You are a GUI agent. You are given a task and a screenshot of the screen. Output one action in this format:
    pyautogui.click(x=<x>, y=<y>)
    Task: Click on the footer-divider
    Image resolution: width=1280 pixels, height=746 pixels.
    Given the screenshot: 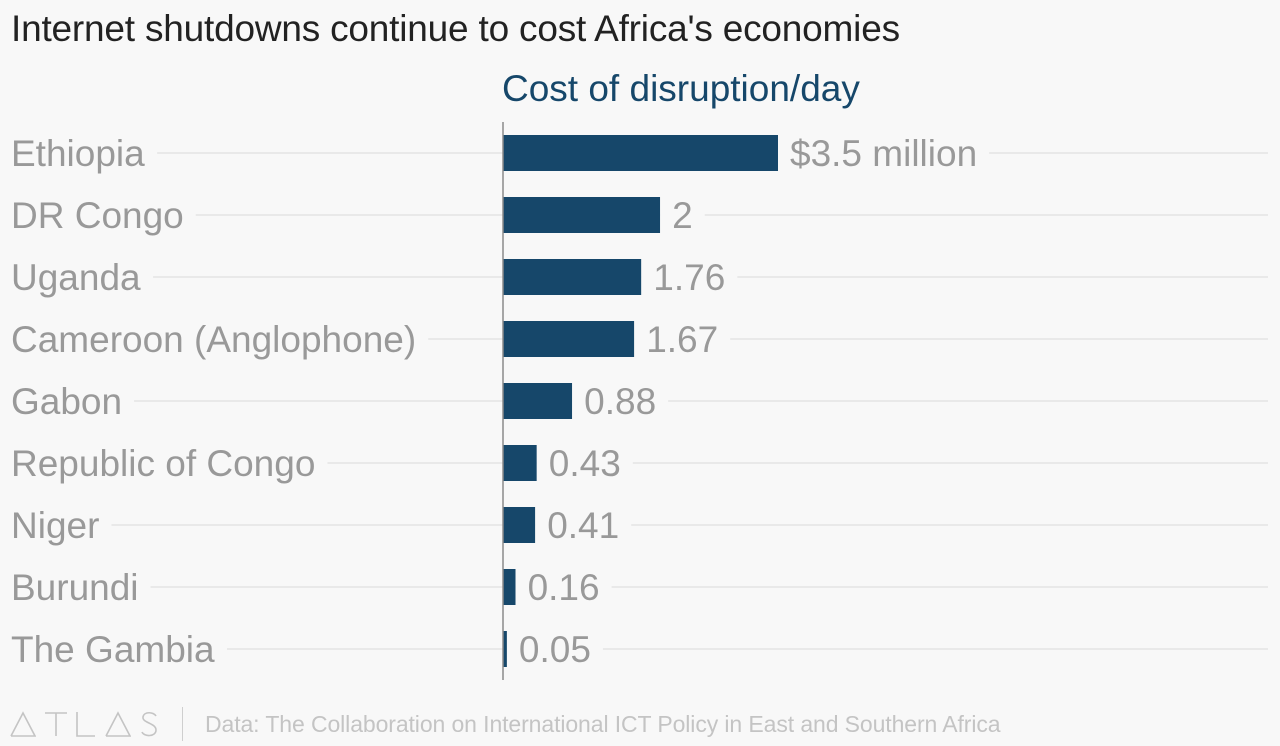 What is the action you would take?
    pyautogui.click(x=182, y=724)
    